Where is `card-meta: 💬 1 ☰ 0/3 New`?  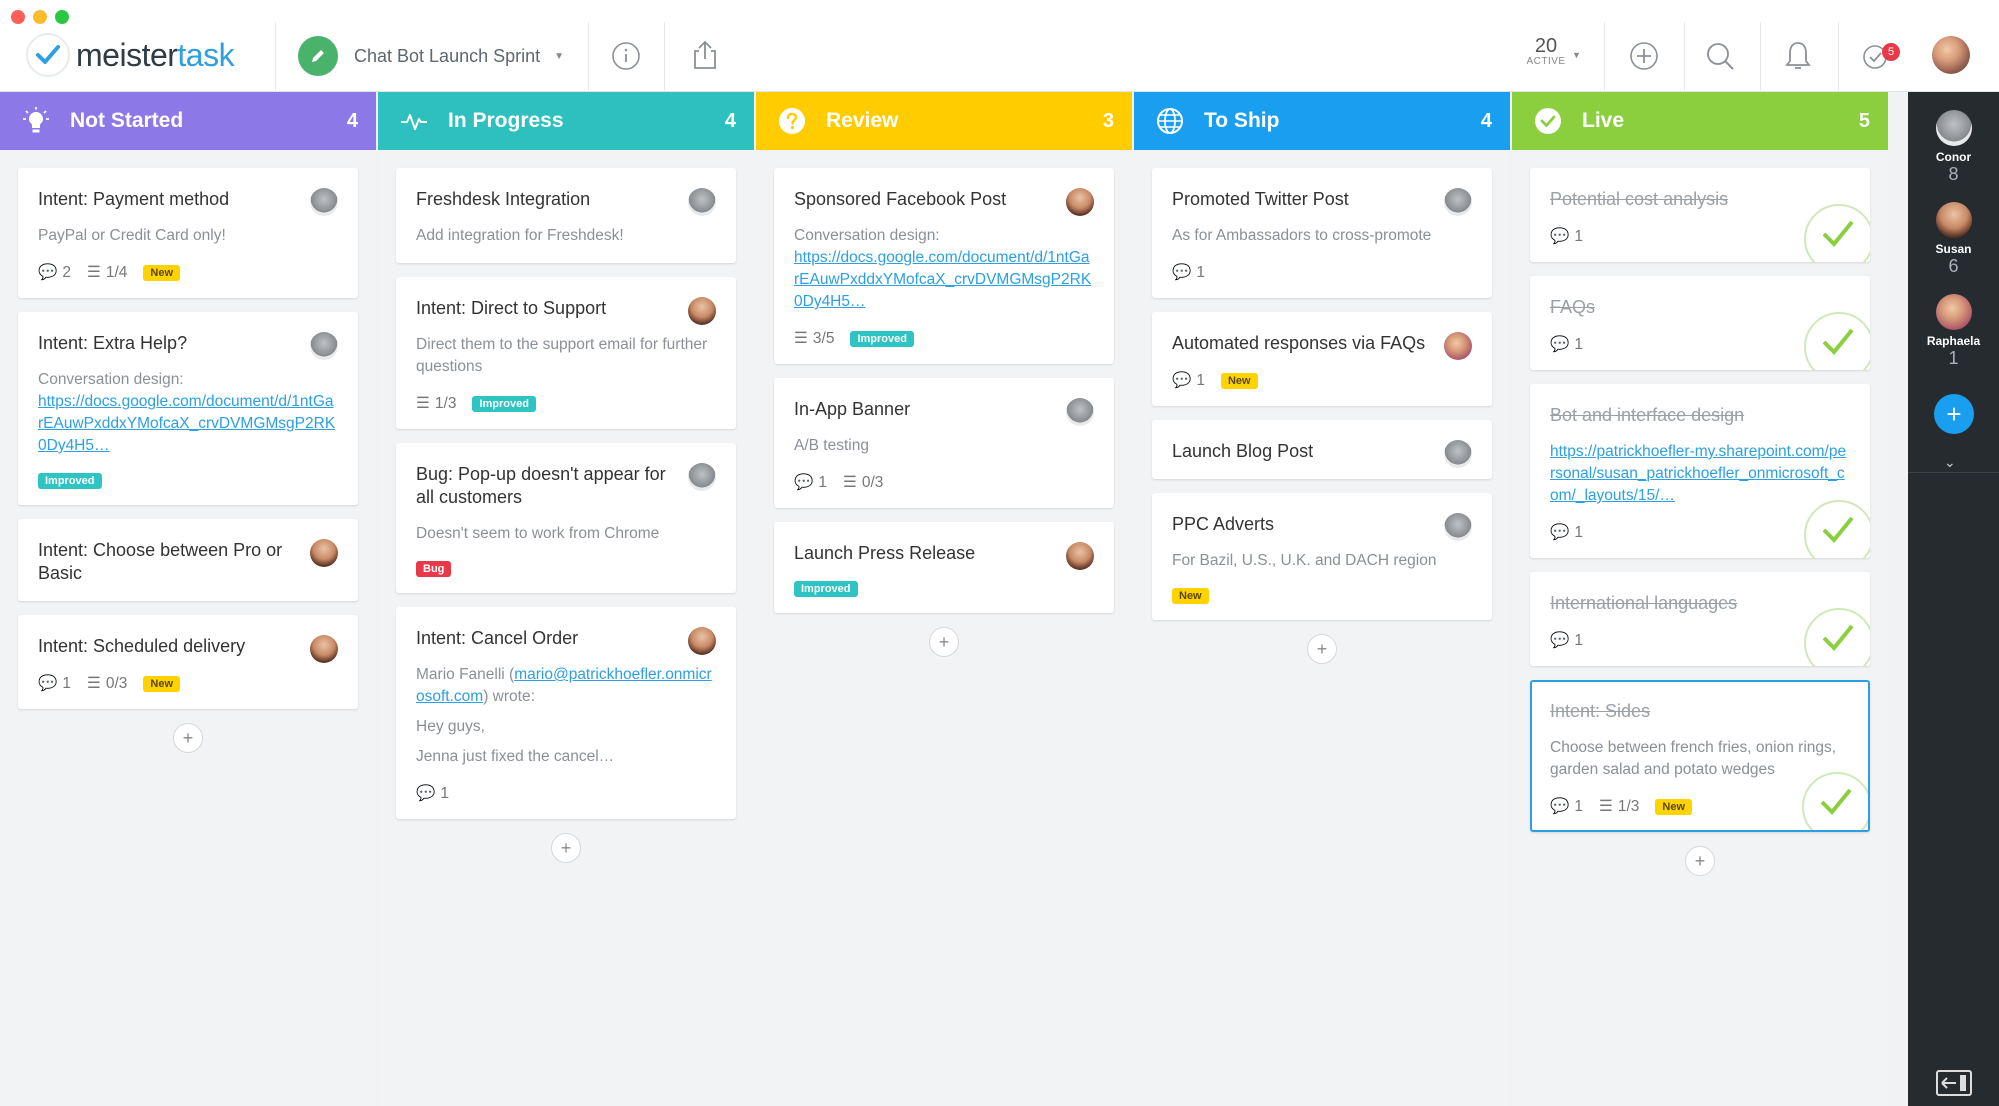 card-meta: 💬 1 ☰ 0/3 New is located at coordinates (188, 683).